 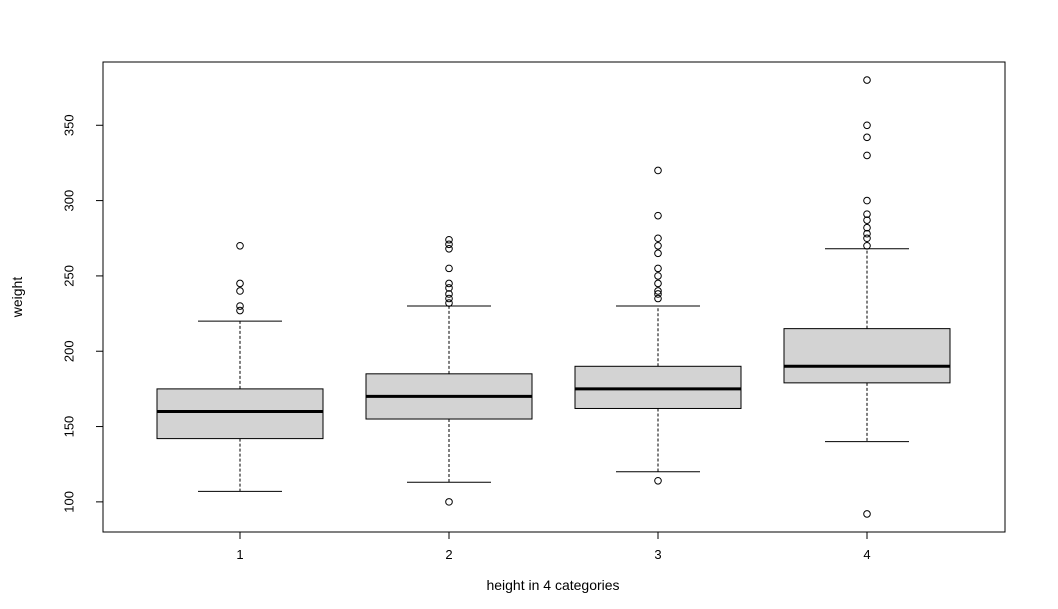 What do you see at coordinates (68, 427) in the screenshot?
I see `y-tick-label: 150` at bounding box center [68, 427].